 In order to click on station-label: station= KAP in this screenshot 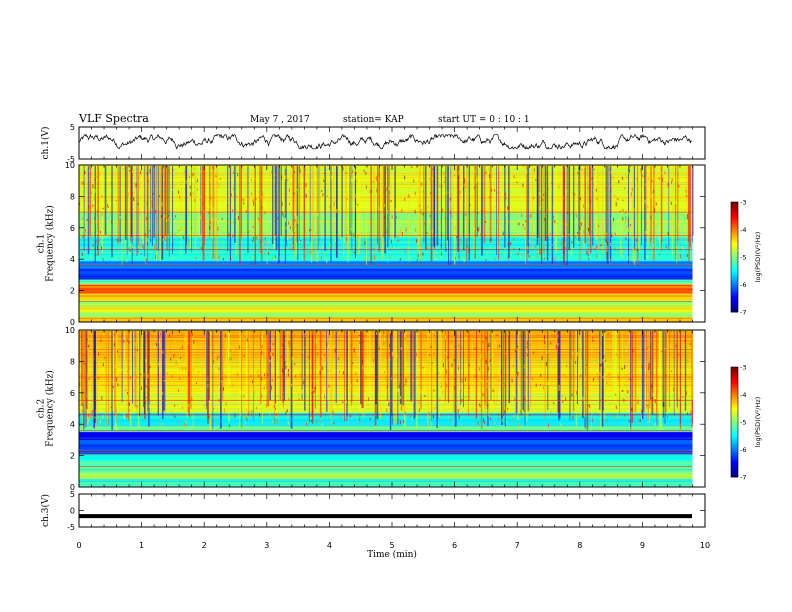, I will do `click(373, 120)`.